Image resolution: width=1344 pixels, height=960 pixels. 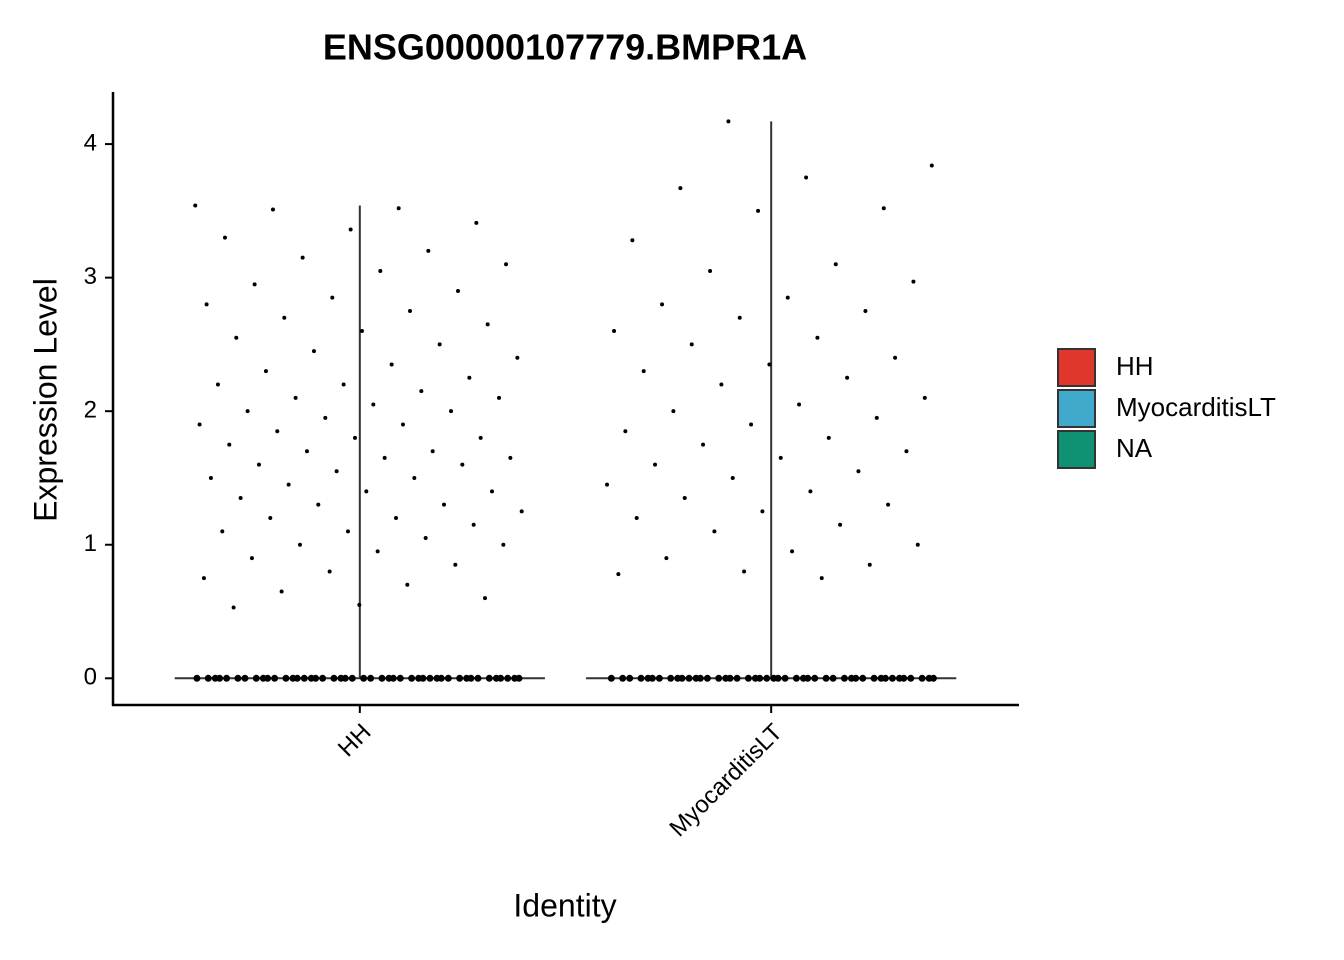 What do you see at coordinates (90, 142) in the screenshot?
I see `y-tick-label: 4` at bounding box center [90, 142].